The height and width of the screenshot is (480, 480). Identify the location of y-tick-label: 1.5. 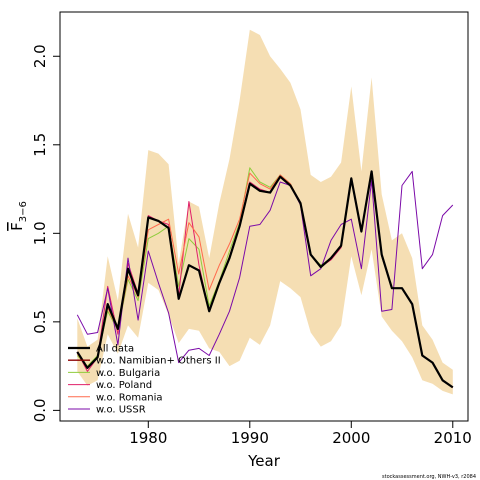
(40, 145).